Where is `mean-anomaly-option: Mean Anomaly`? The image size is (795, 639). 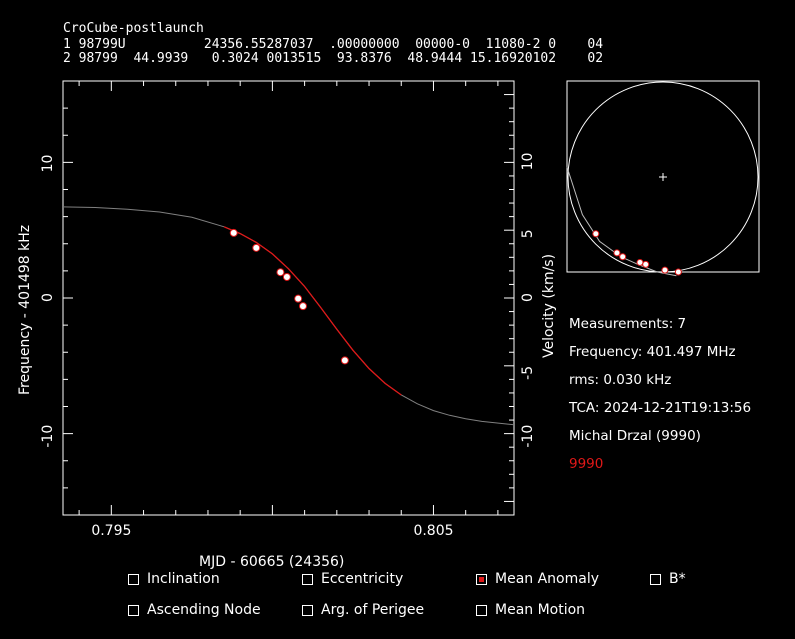
mean-anomaly-option: Mean Anomaly is located at coordinates (537, 579).